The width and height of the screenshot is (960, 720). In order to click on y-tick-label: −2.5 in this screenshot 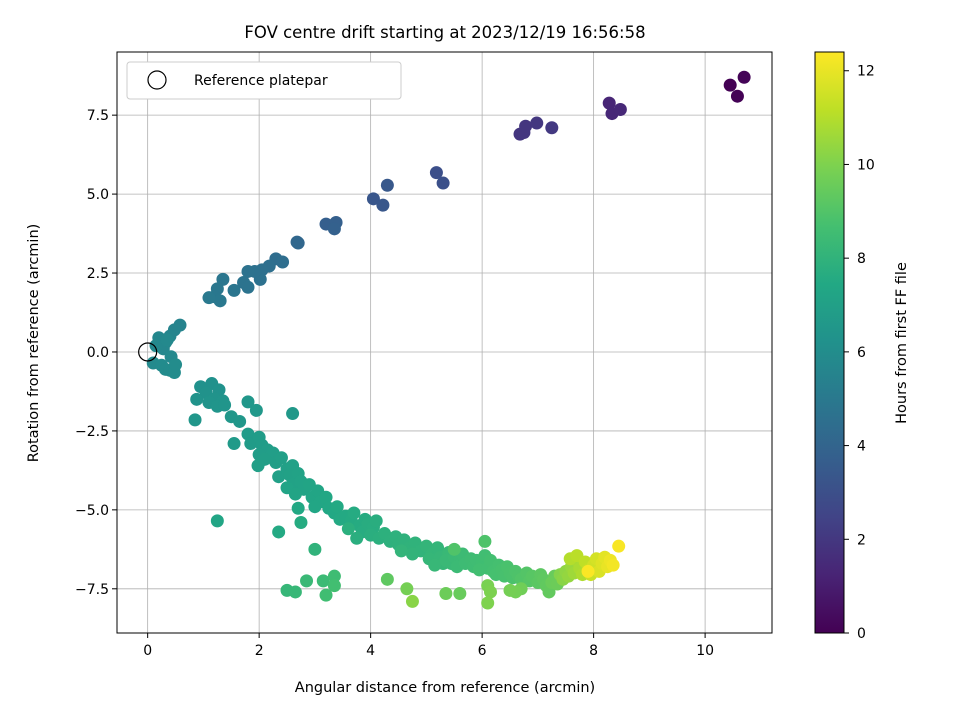, I will do `click(92, 432)`.